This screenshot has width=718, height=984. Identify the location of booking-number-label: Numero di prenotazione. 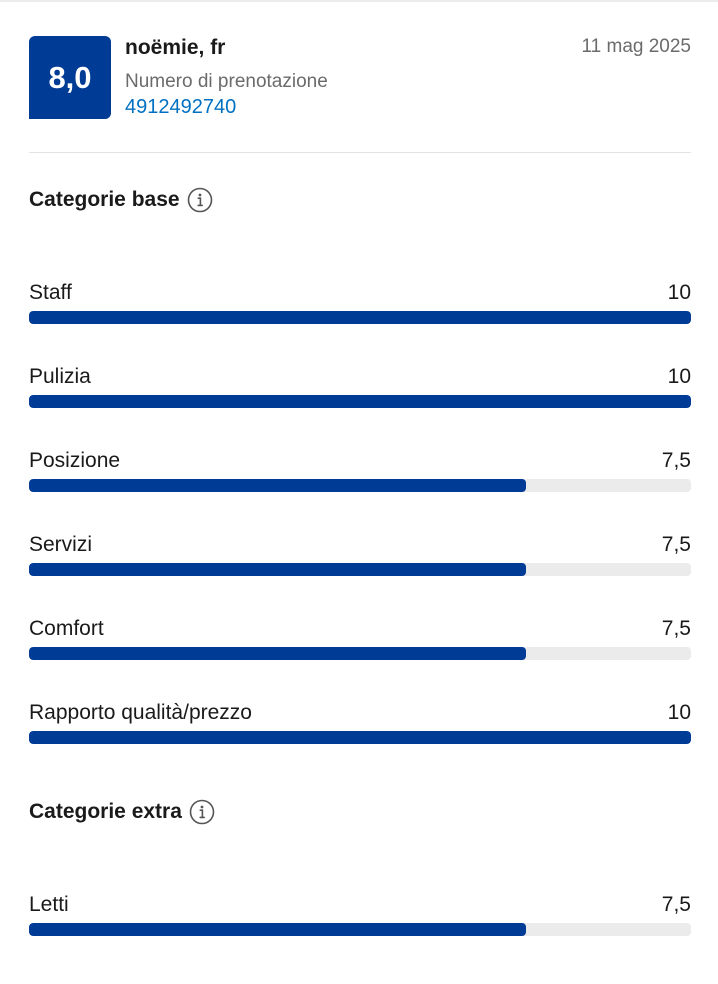
(226, 81).